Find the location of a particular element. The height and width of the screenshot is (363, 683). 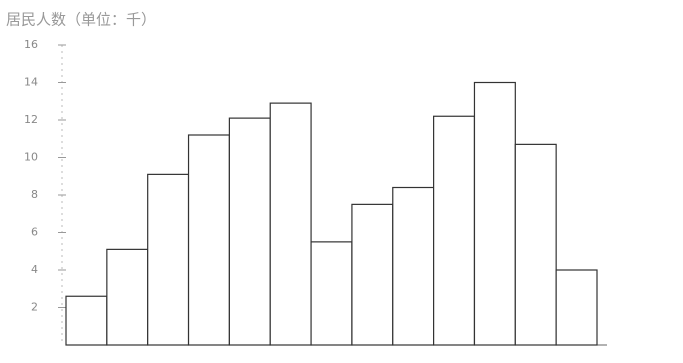

y-tick-label: 16 is located at coordinates (31, 44).